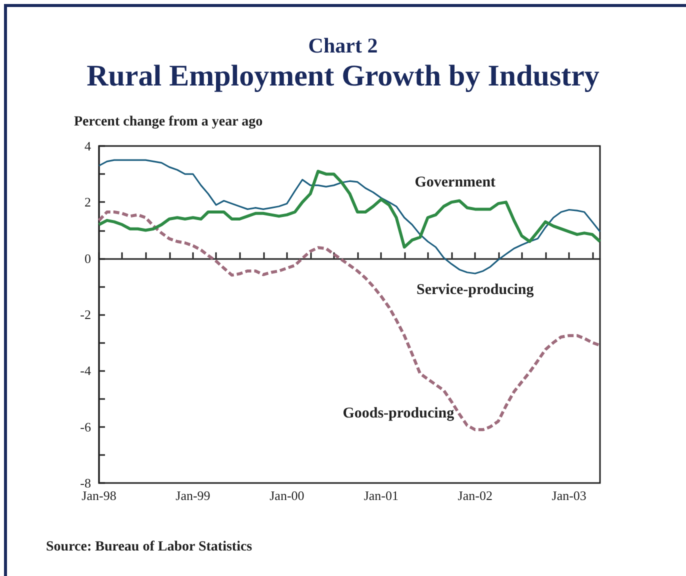  What do you see at coordinates (87, 258) in the screenshot?
I see `y-tick-label: 0` at bounding box center [87, 258].